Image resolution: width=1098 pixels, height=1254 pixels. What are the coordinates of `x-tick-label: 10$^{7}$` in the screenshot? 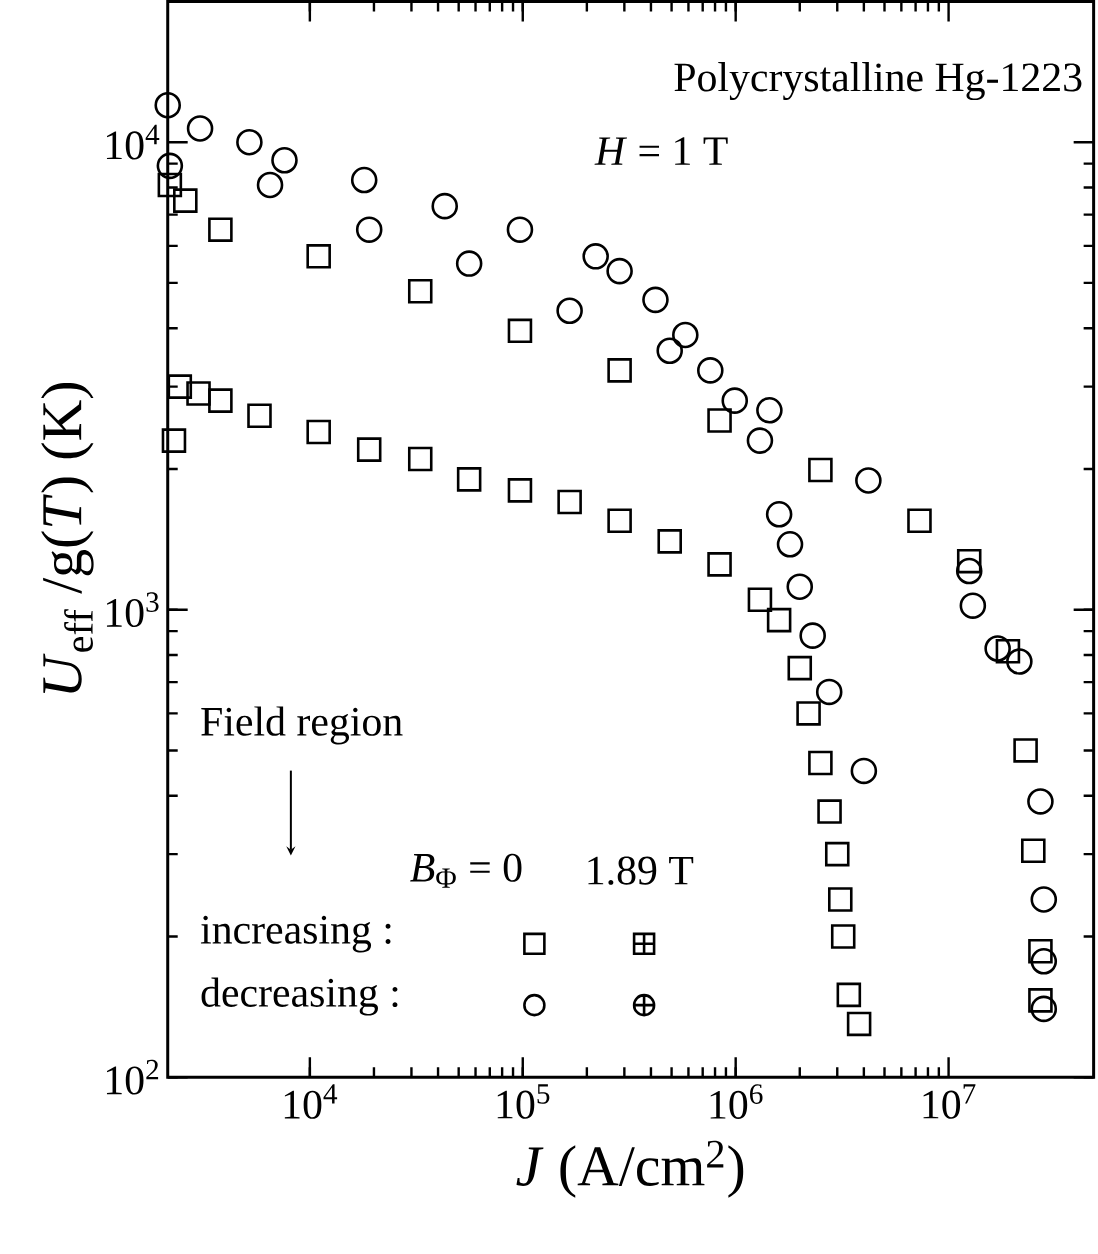 It's located at (949, 1101).